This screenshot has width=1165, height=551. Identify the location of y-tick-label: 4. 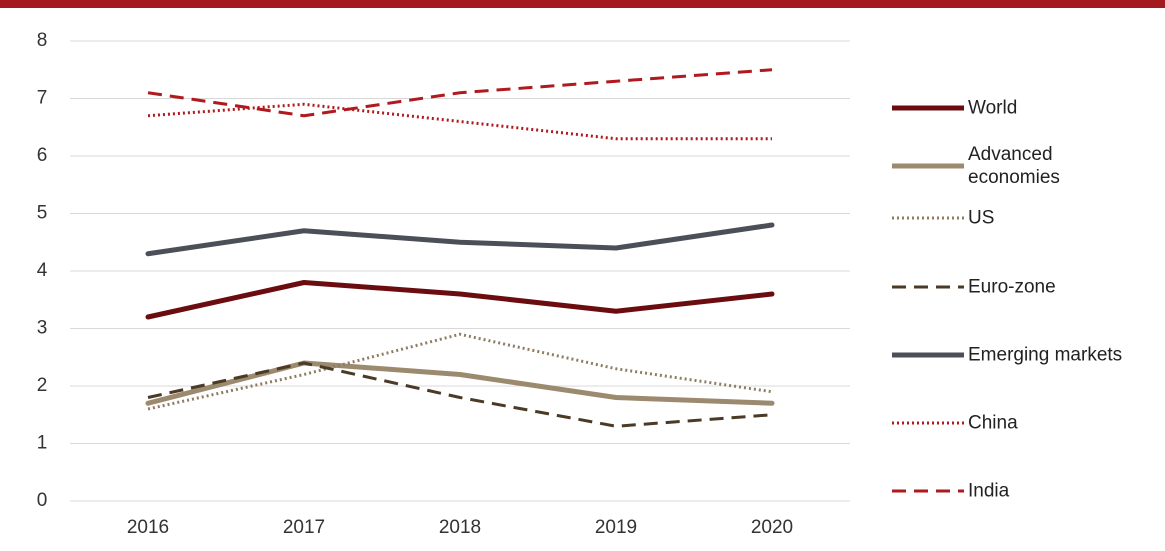
(42, 270).